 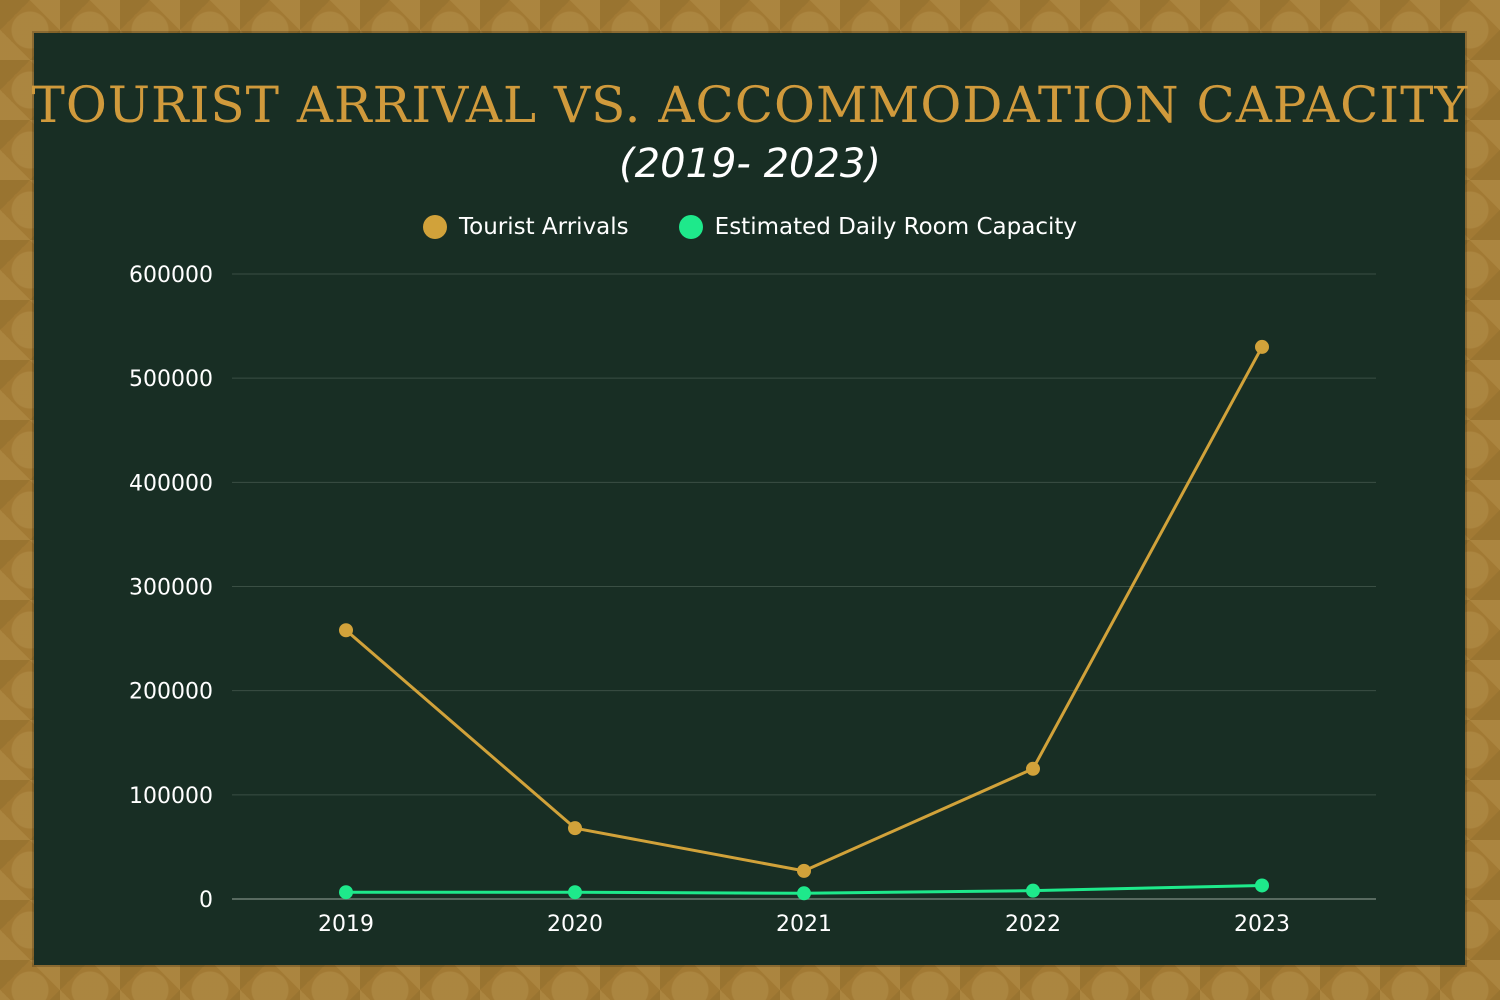 What do you see at coordinates (575, 924) in the screenshot?
I see `x-tick-label: 2020` at bounding box center [575, 924].